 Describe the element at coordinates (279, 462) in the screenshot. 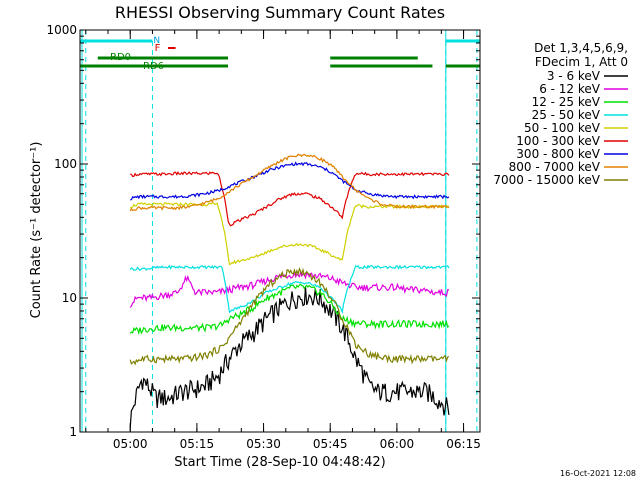

I see `x-axis-label: Start Time (28-Sep-10 04:48:42)` at that location.